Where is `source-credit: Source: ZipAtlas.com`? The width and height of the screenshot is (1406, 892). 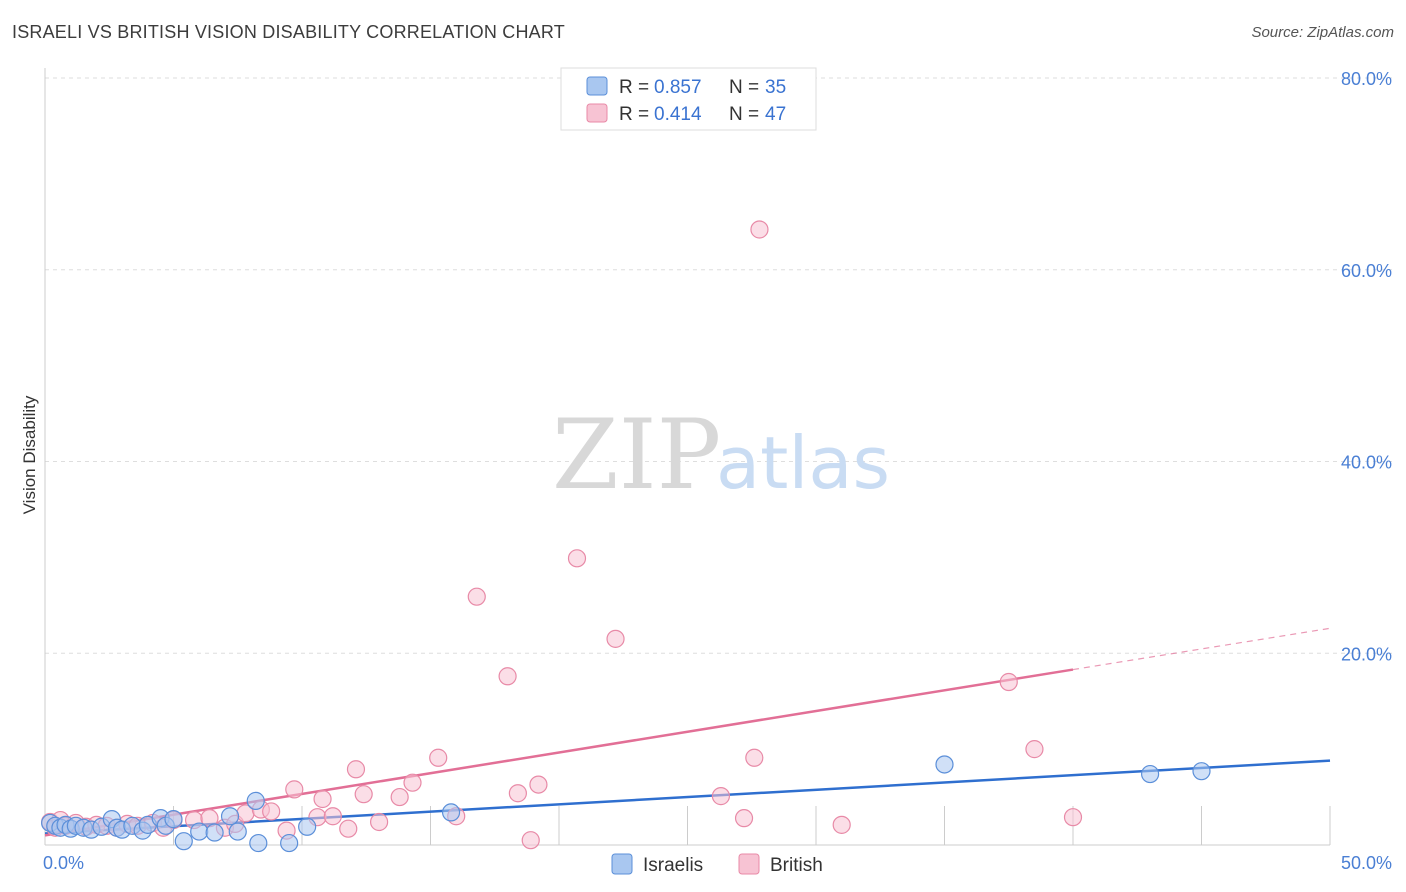
source-credit: Source: ZipAtlas.com is located at coordinates (1322, 32).